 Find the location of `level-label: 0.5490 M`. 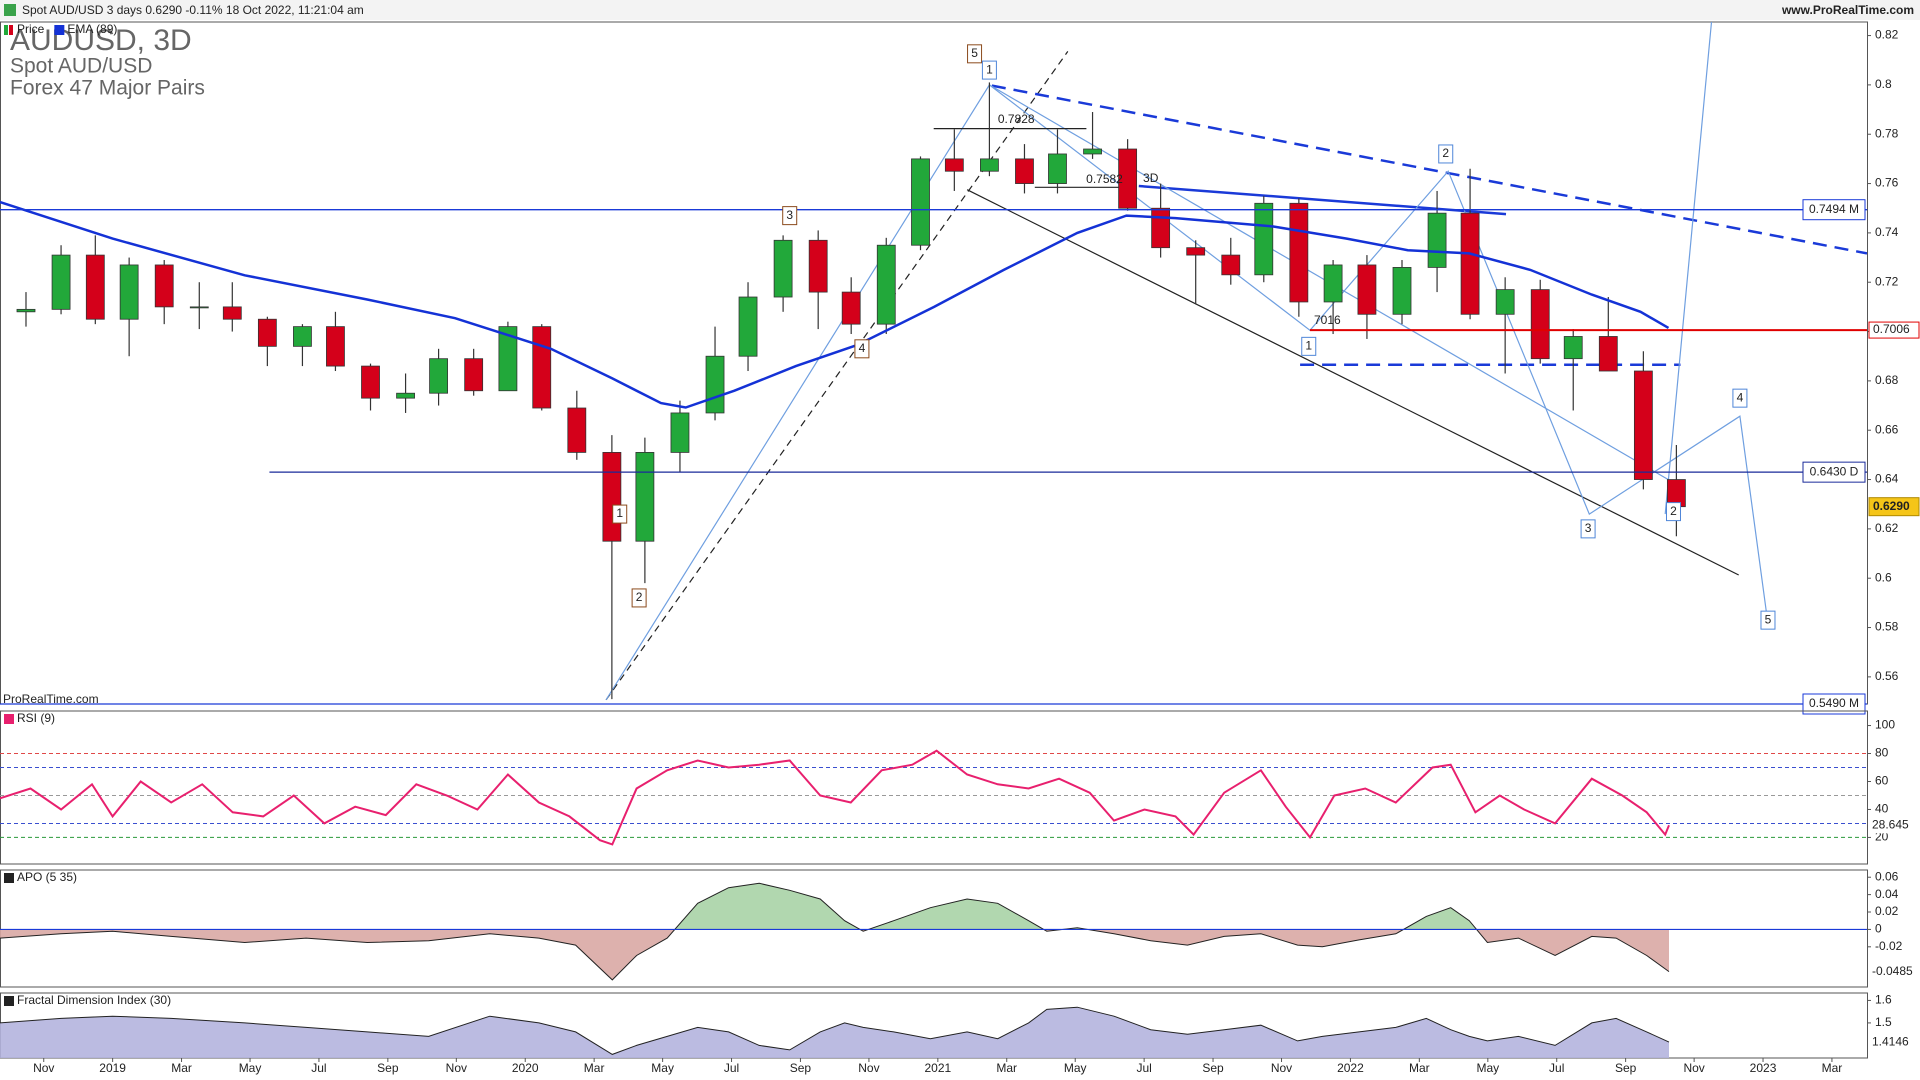

level-label: 0.5490 M is located at coordinates (1834, 703).